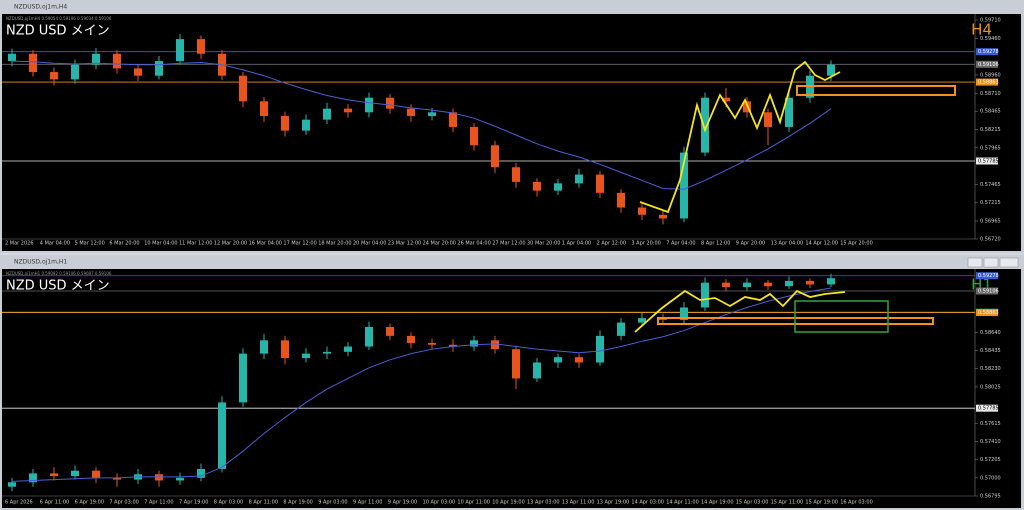  What do you see at coordinates (1009, 262) in the screenshot?
I see `close-button` at bounding box center [1009, 262].